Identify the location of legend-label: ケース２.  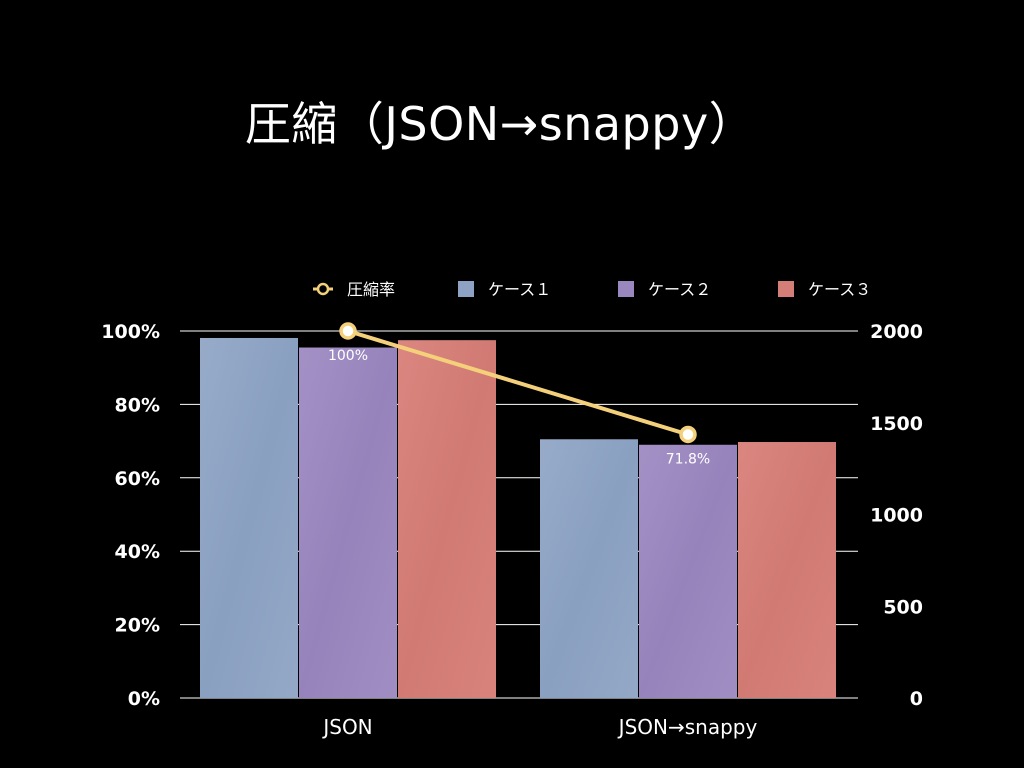
(679, 289).